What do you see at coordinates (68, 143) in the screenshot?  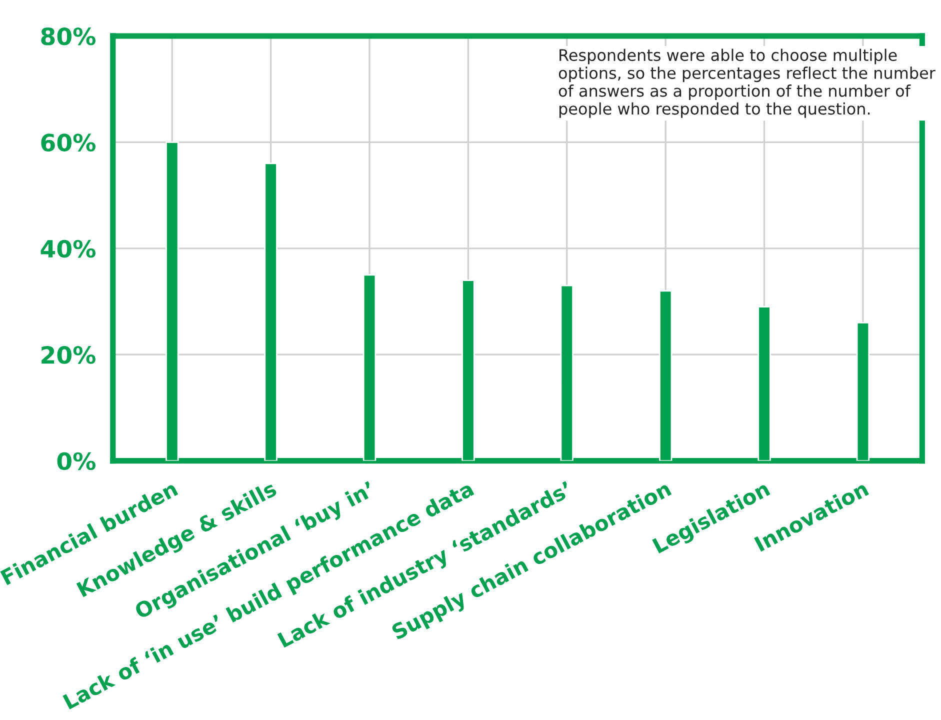 I see `y-tick-label: 60%` at bounding box center [68, 143].